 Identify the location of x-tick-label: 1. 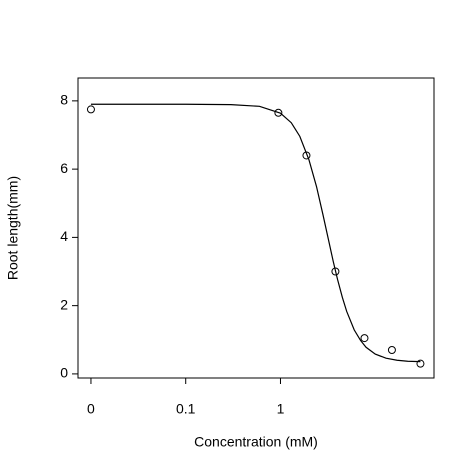
(281, 409).